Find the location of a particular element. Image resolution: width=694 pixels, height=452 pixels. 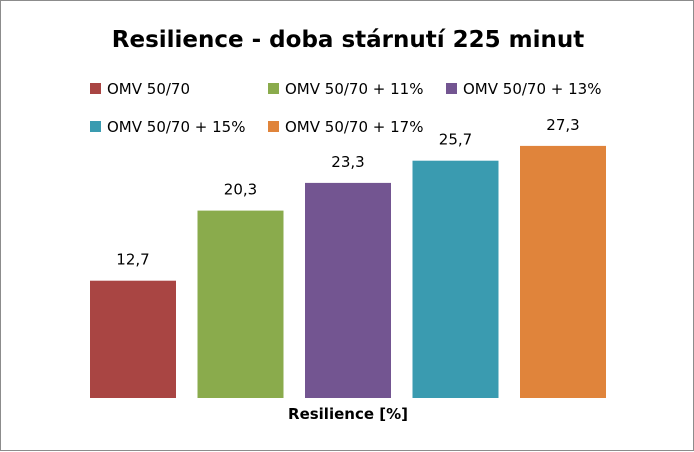

x-axis-label: Resilience [%] is located at coordinates (348, 414).